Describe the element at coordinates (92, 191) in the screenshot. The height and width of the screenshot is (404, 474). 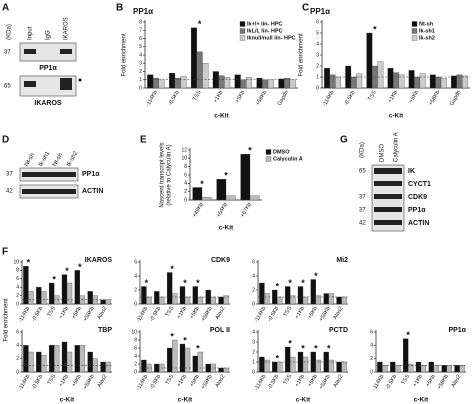
I see `band-label: ACTIN` at that location.